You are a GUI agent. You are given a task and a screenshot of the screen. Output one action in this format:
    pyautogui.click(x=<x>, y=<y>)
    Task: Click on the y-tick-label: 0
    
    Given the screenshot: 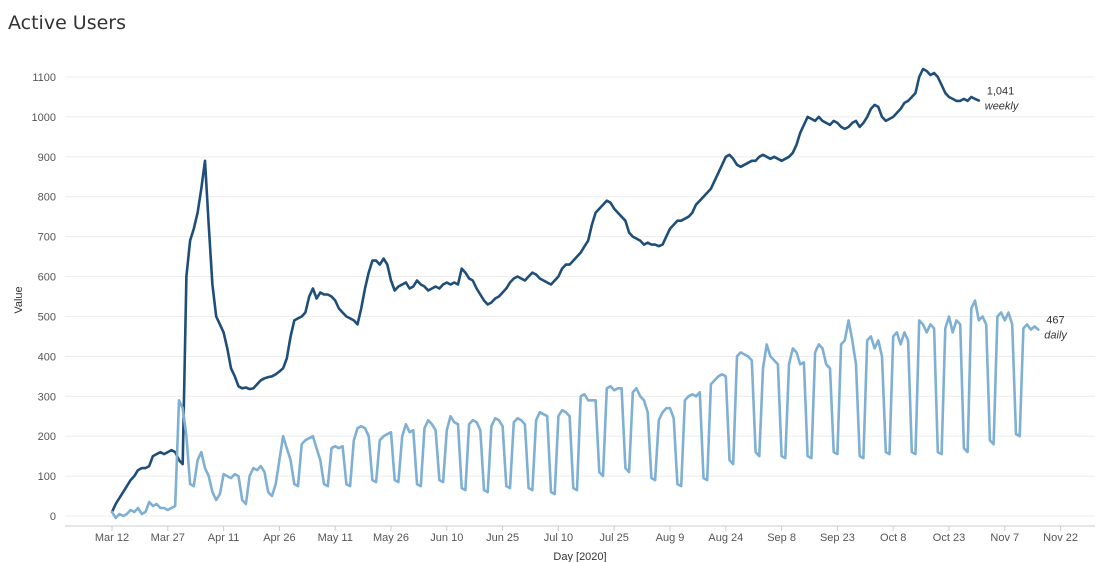 What is the action you would take?
    pyautogui.click(x=53, y=517)
    